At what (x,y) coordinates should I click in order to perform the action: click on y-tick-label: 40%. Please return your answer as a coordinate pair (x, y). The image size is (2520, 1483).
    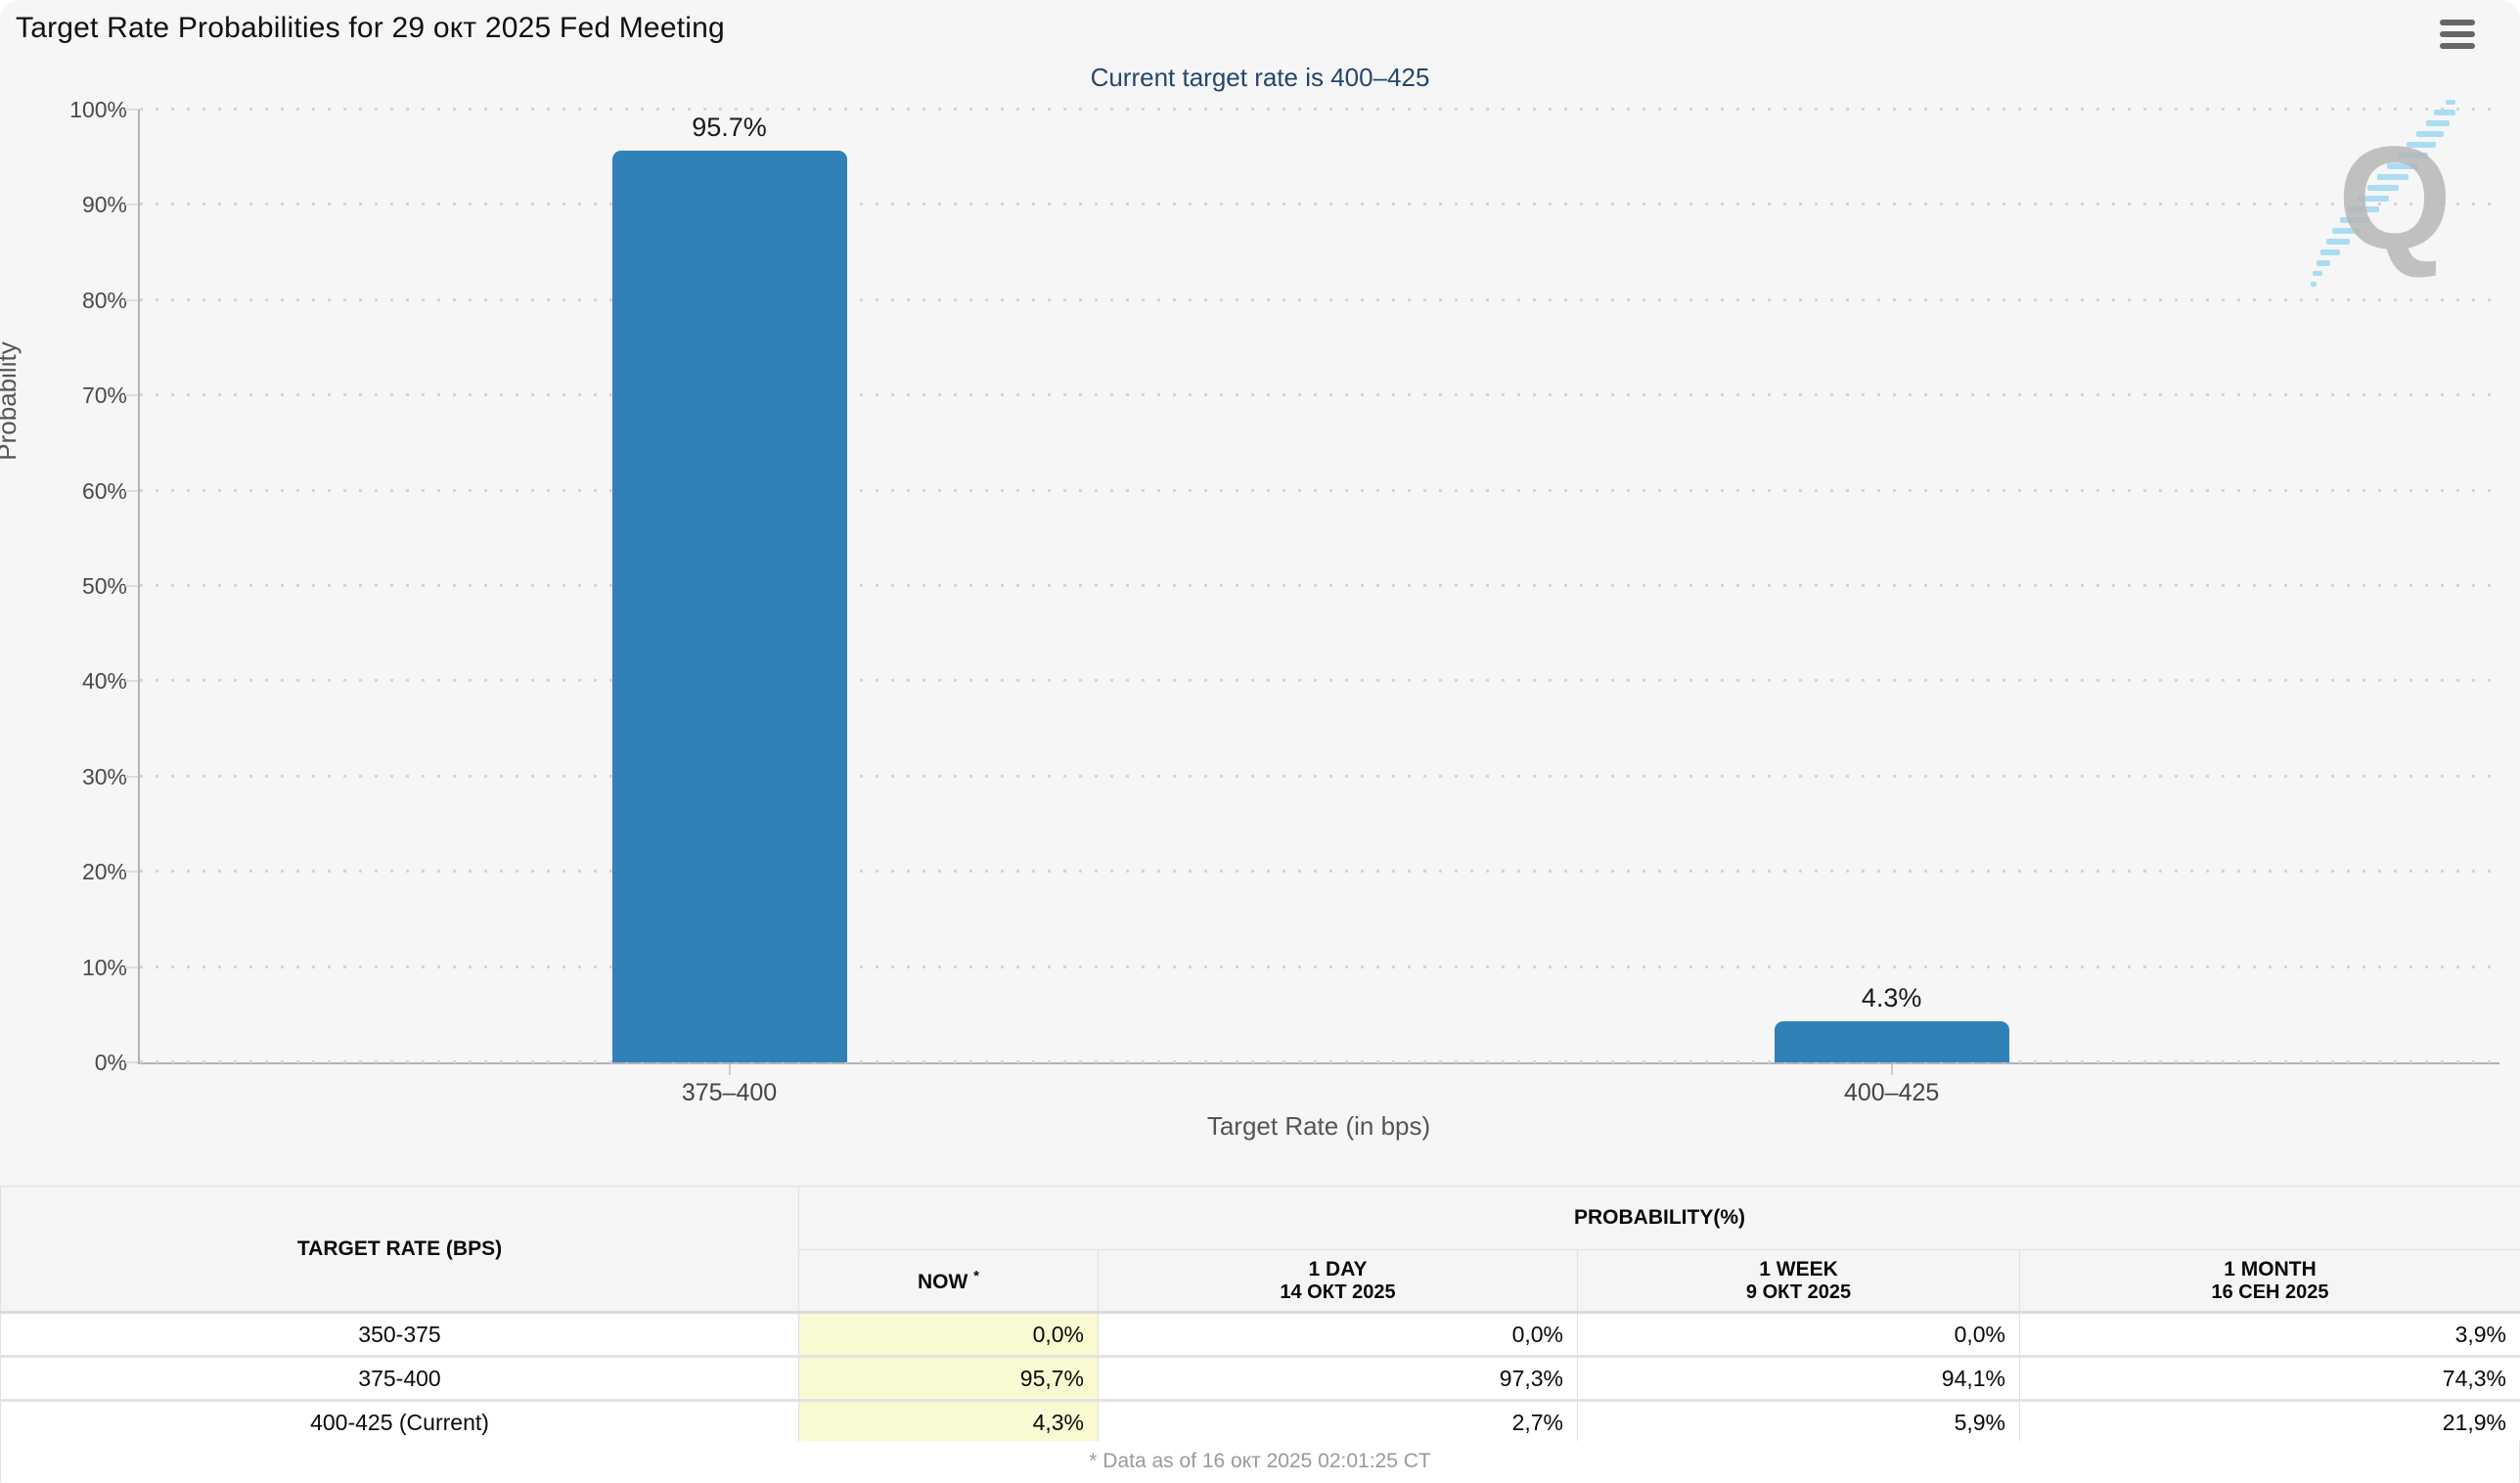
    Looking at the image, I should click on (104, 681).